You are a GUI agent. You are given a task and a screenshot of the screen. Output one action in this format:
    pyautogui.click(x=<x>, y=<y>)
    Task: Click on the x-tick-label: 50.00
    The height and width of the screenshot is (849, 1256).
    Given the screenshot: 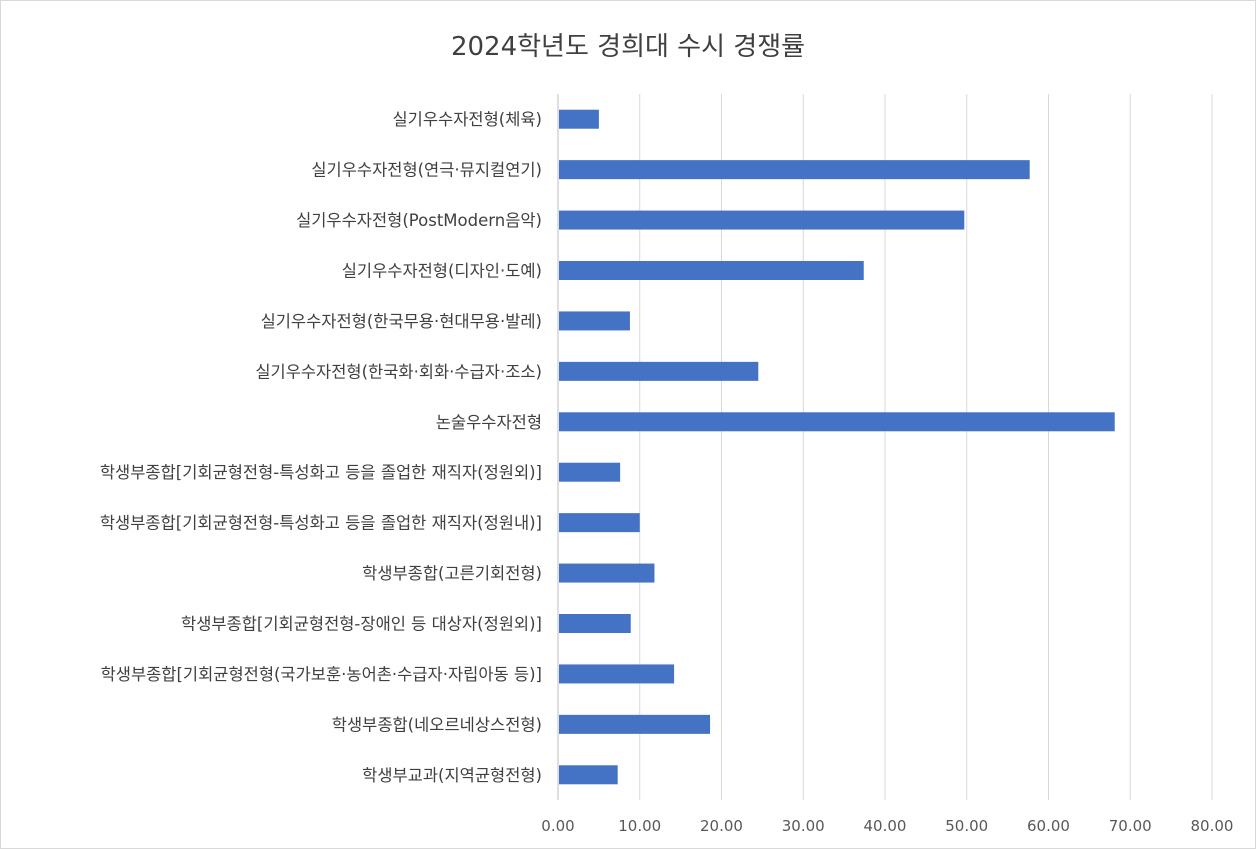 What is the action you would take?
    pyautogui.click(x=966, y=826)
    